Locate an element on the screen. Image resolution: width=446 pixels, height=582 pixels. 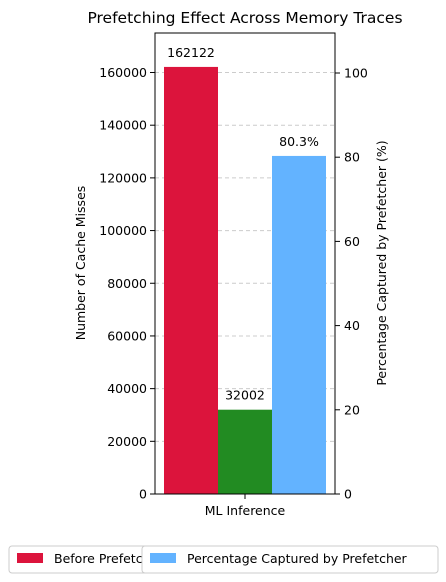
legend-swatch-percentage is located at coordinates (163, 558).